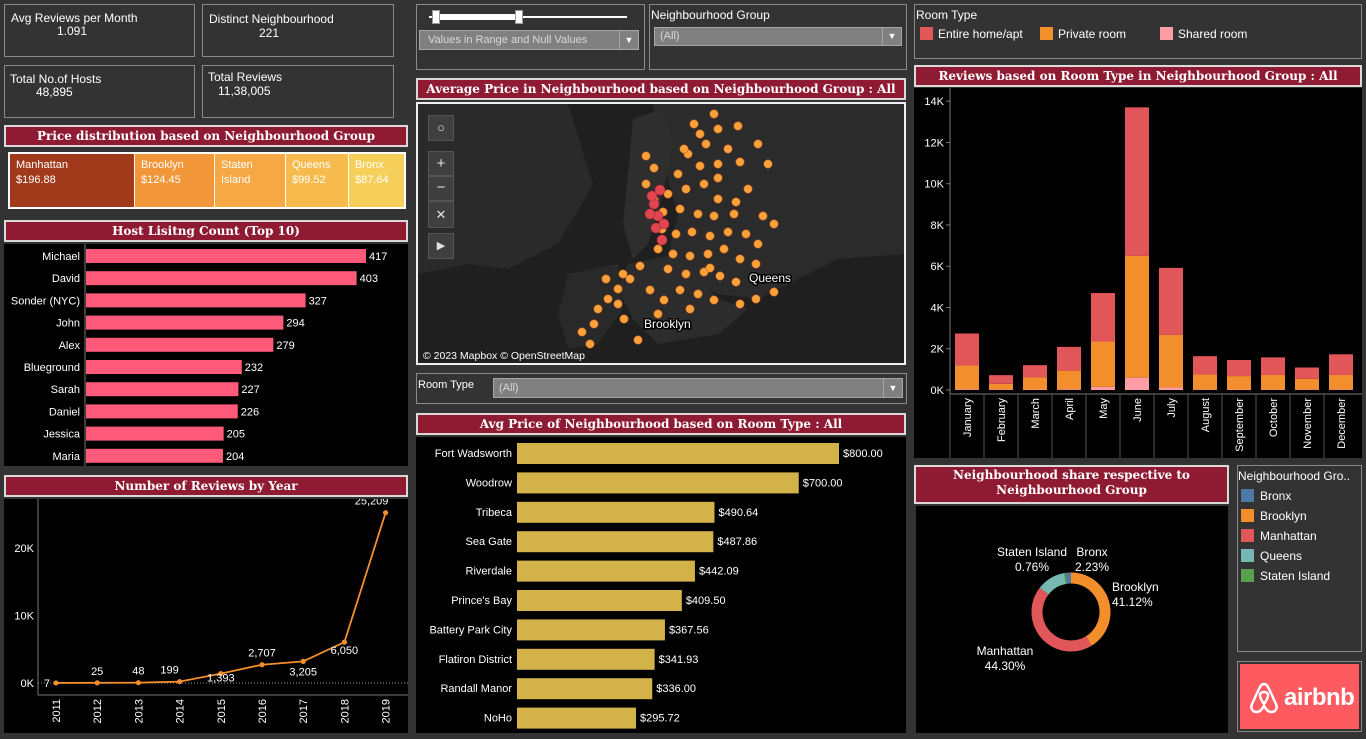 This screenshot has width=1366, height=739. What do you see at coordinates (1274, 417) in the screenshot?
I see `stack-x-tick-label: October` at bounding box center [1274, 417].